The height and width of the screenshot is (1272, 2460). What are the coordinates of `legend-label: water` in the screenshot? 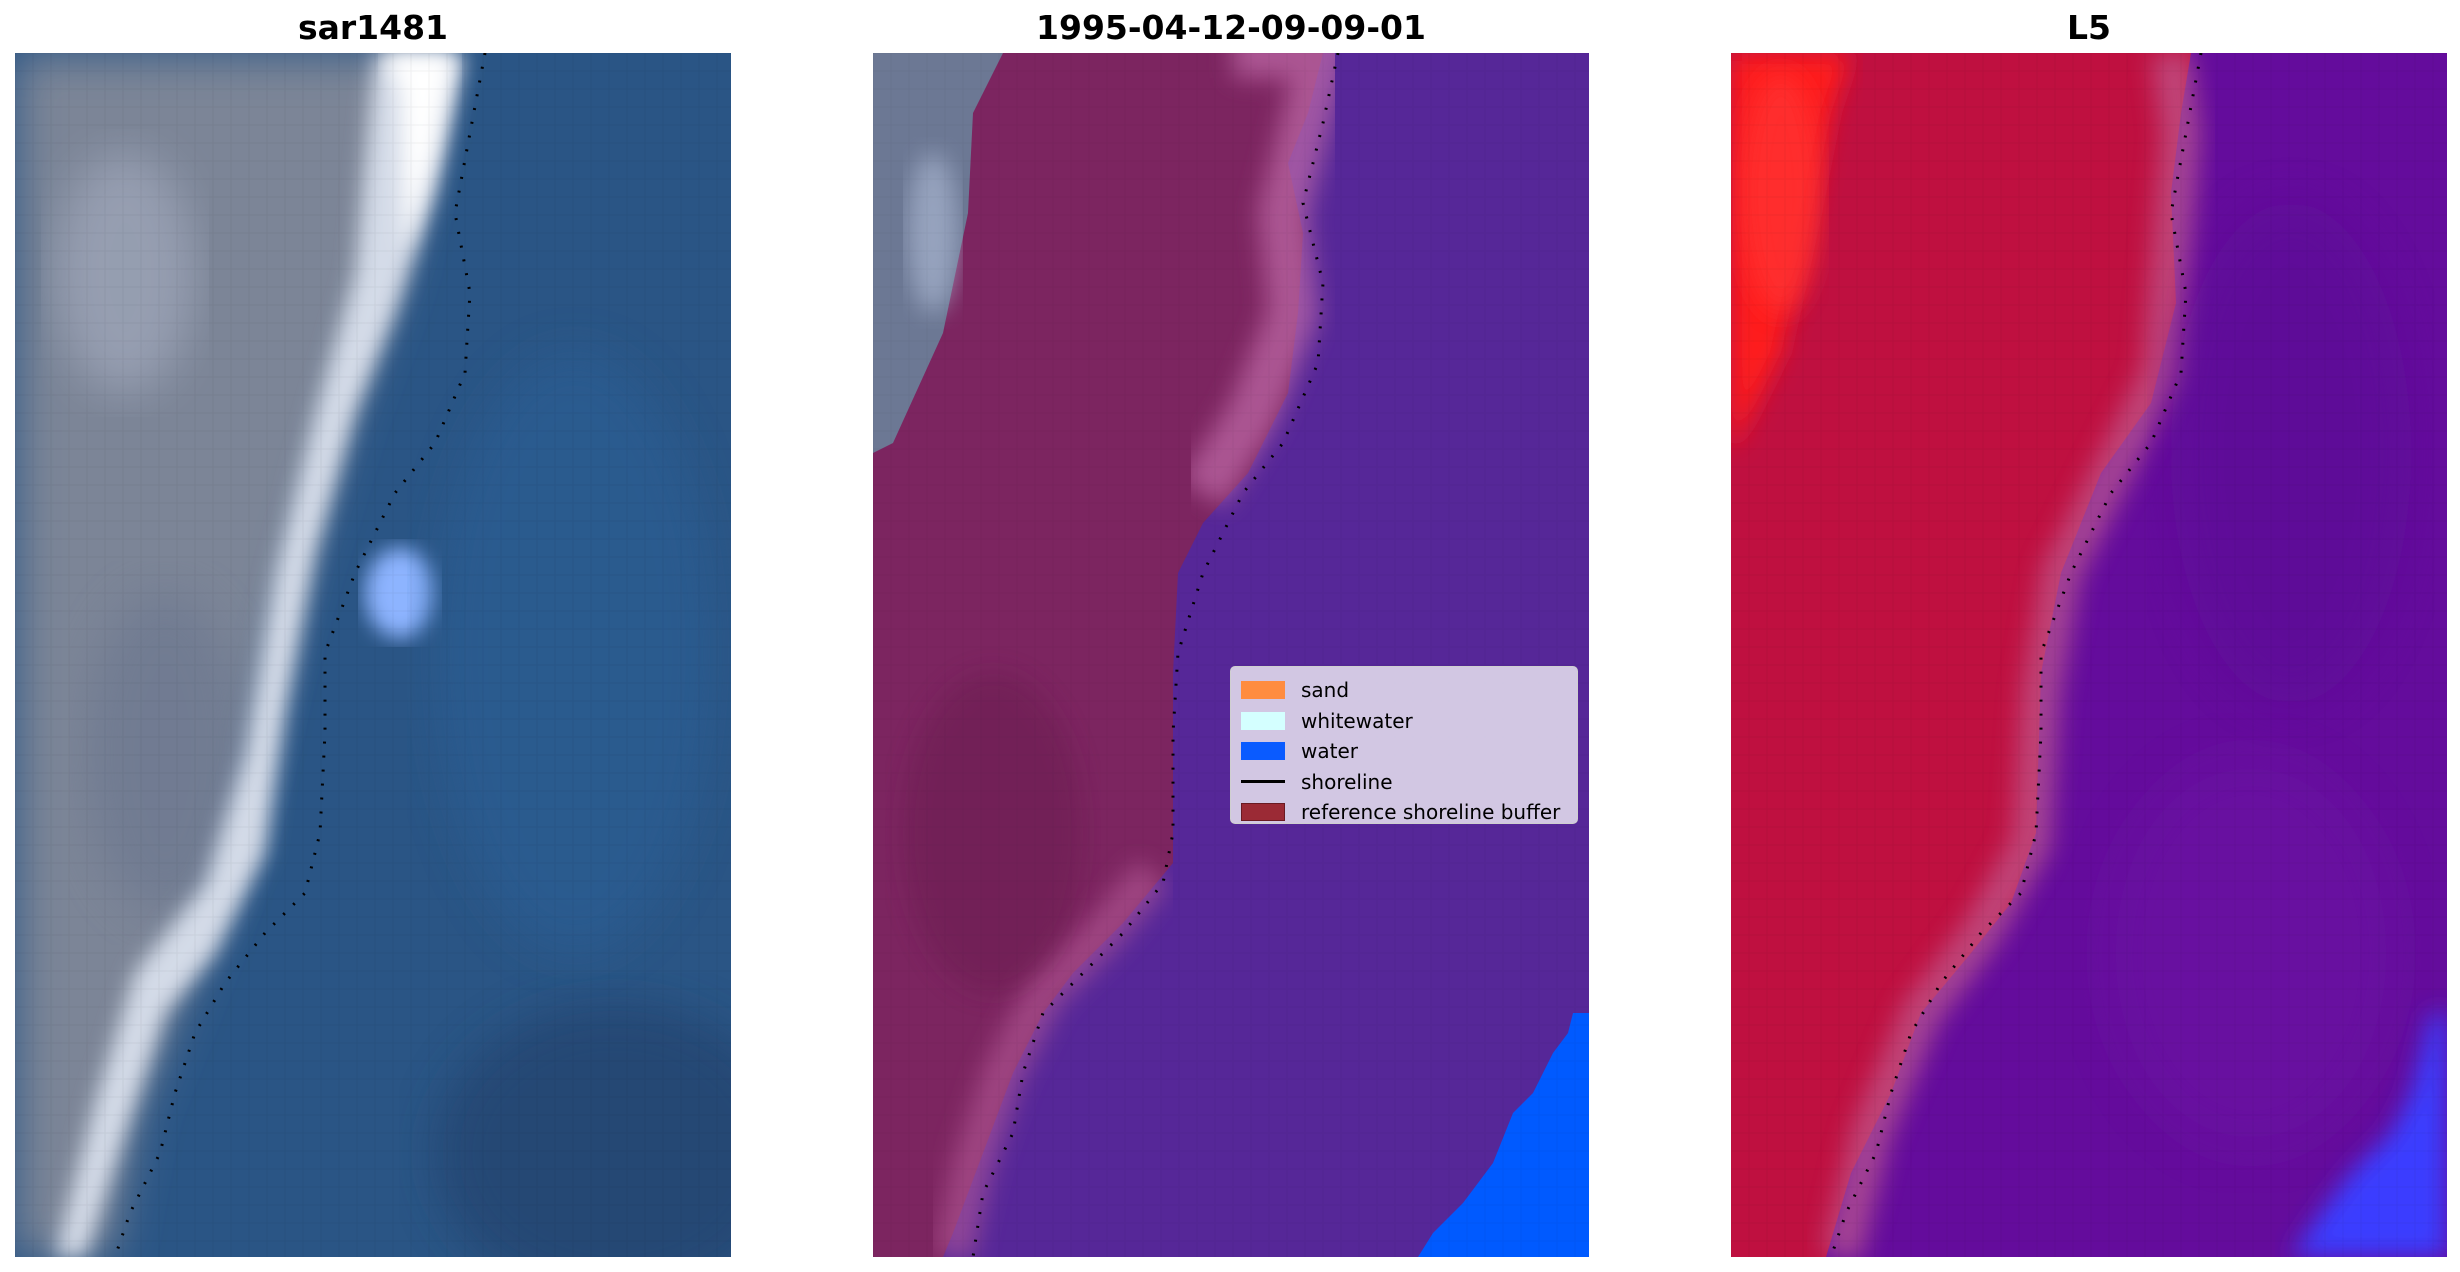 It's located at (1329, 751).